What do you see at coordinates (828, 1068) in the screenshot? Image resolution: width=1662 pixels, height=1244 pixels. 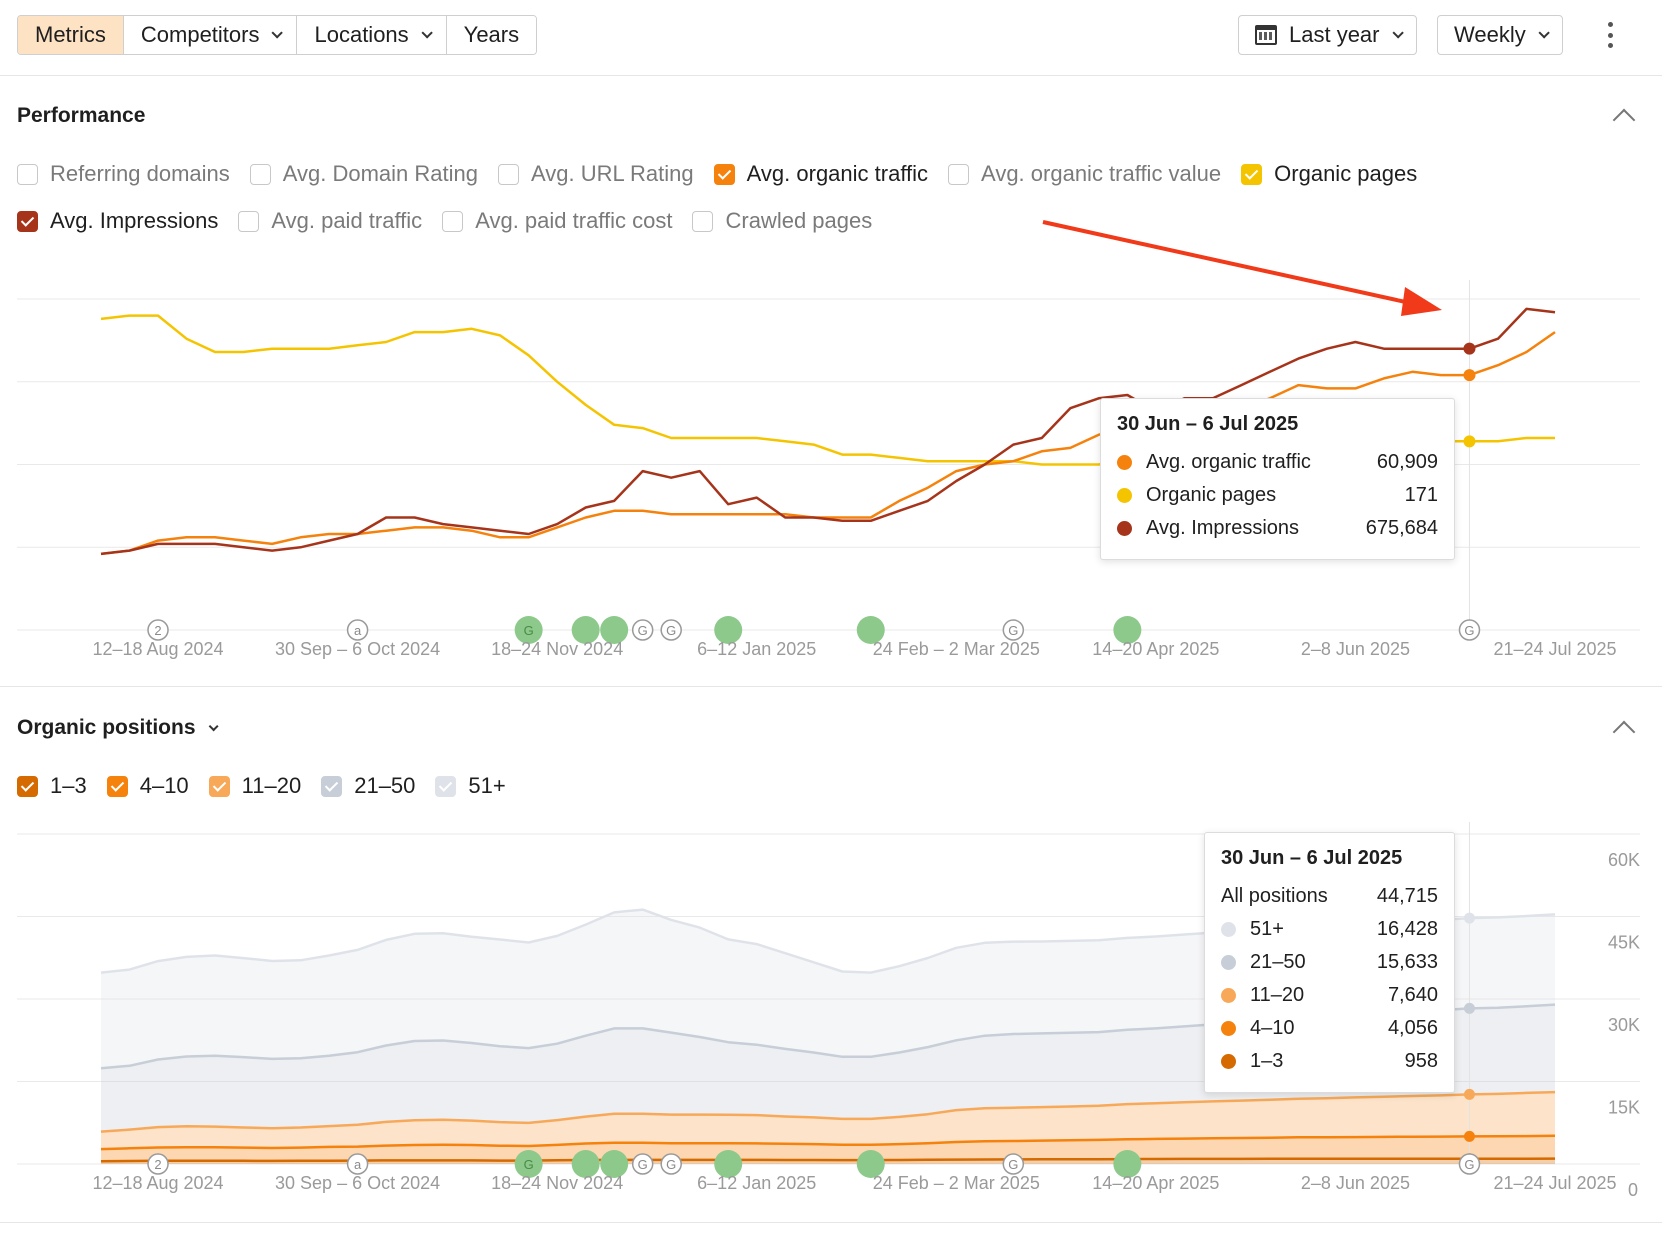 I see `series-area` at bounding box center [828, 1068].